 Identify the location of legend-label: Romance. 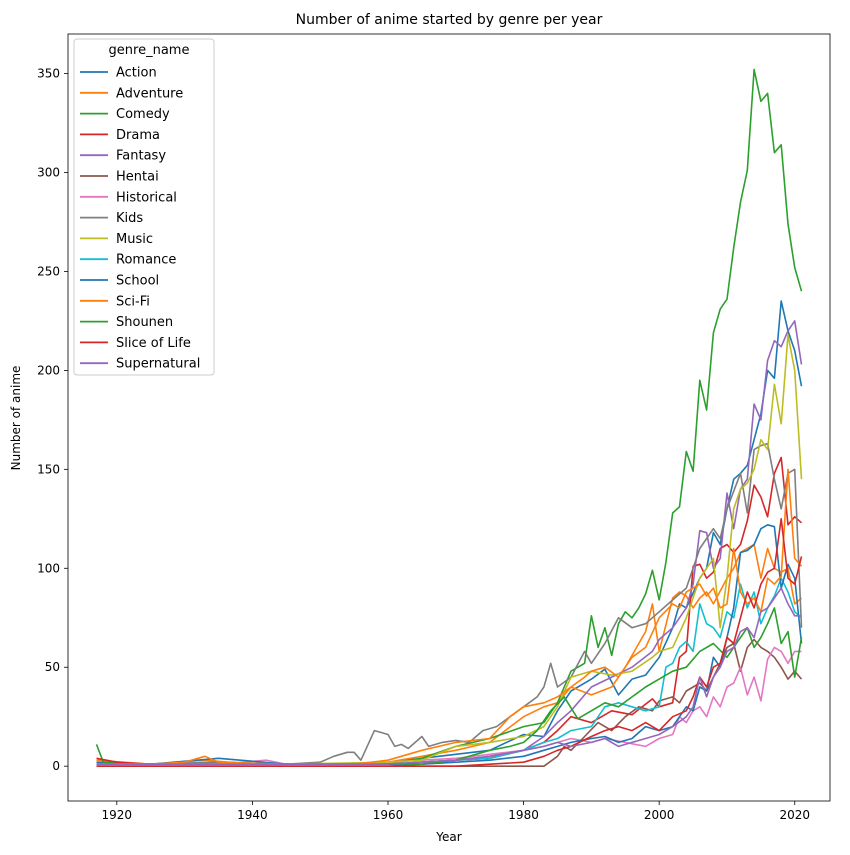
(146, 260).